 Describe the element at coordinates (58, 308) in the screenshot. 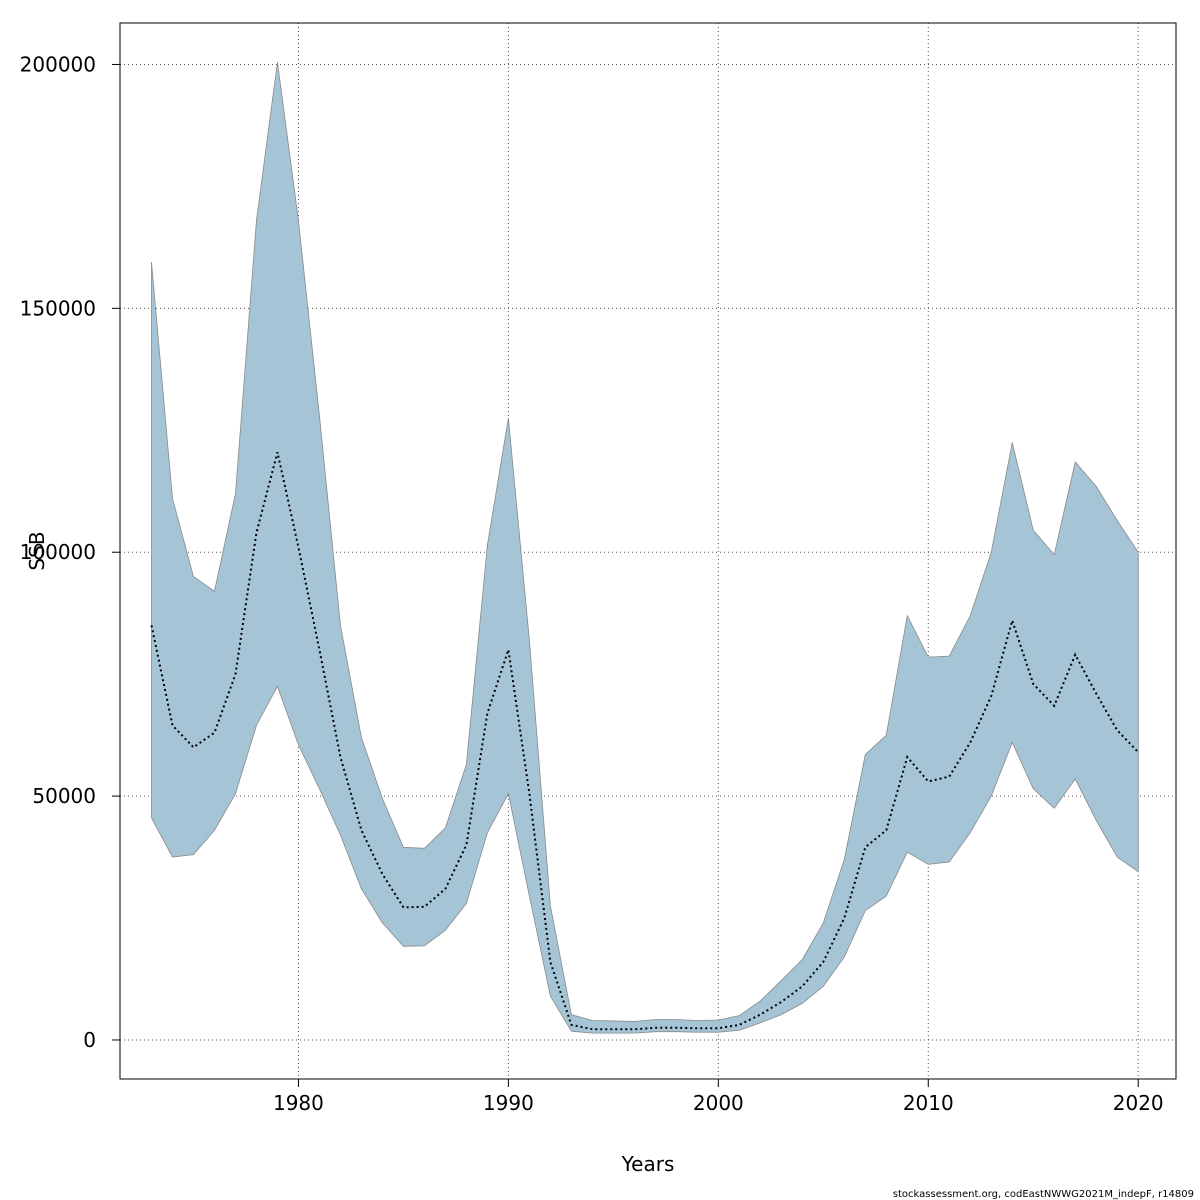

I see `y-tick-label: 150000` at that location.